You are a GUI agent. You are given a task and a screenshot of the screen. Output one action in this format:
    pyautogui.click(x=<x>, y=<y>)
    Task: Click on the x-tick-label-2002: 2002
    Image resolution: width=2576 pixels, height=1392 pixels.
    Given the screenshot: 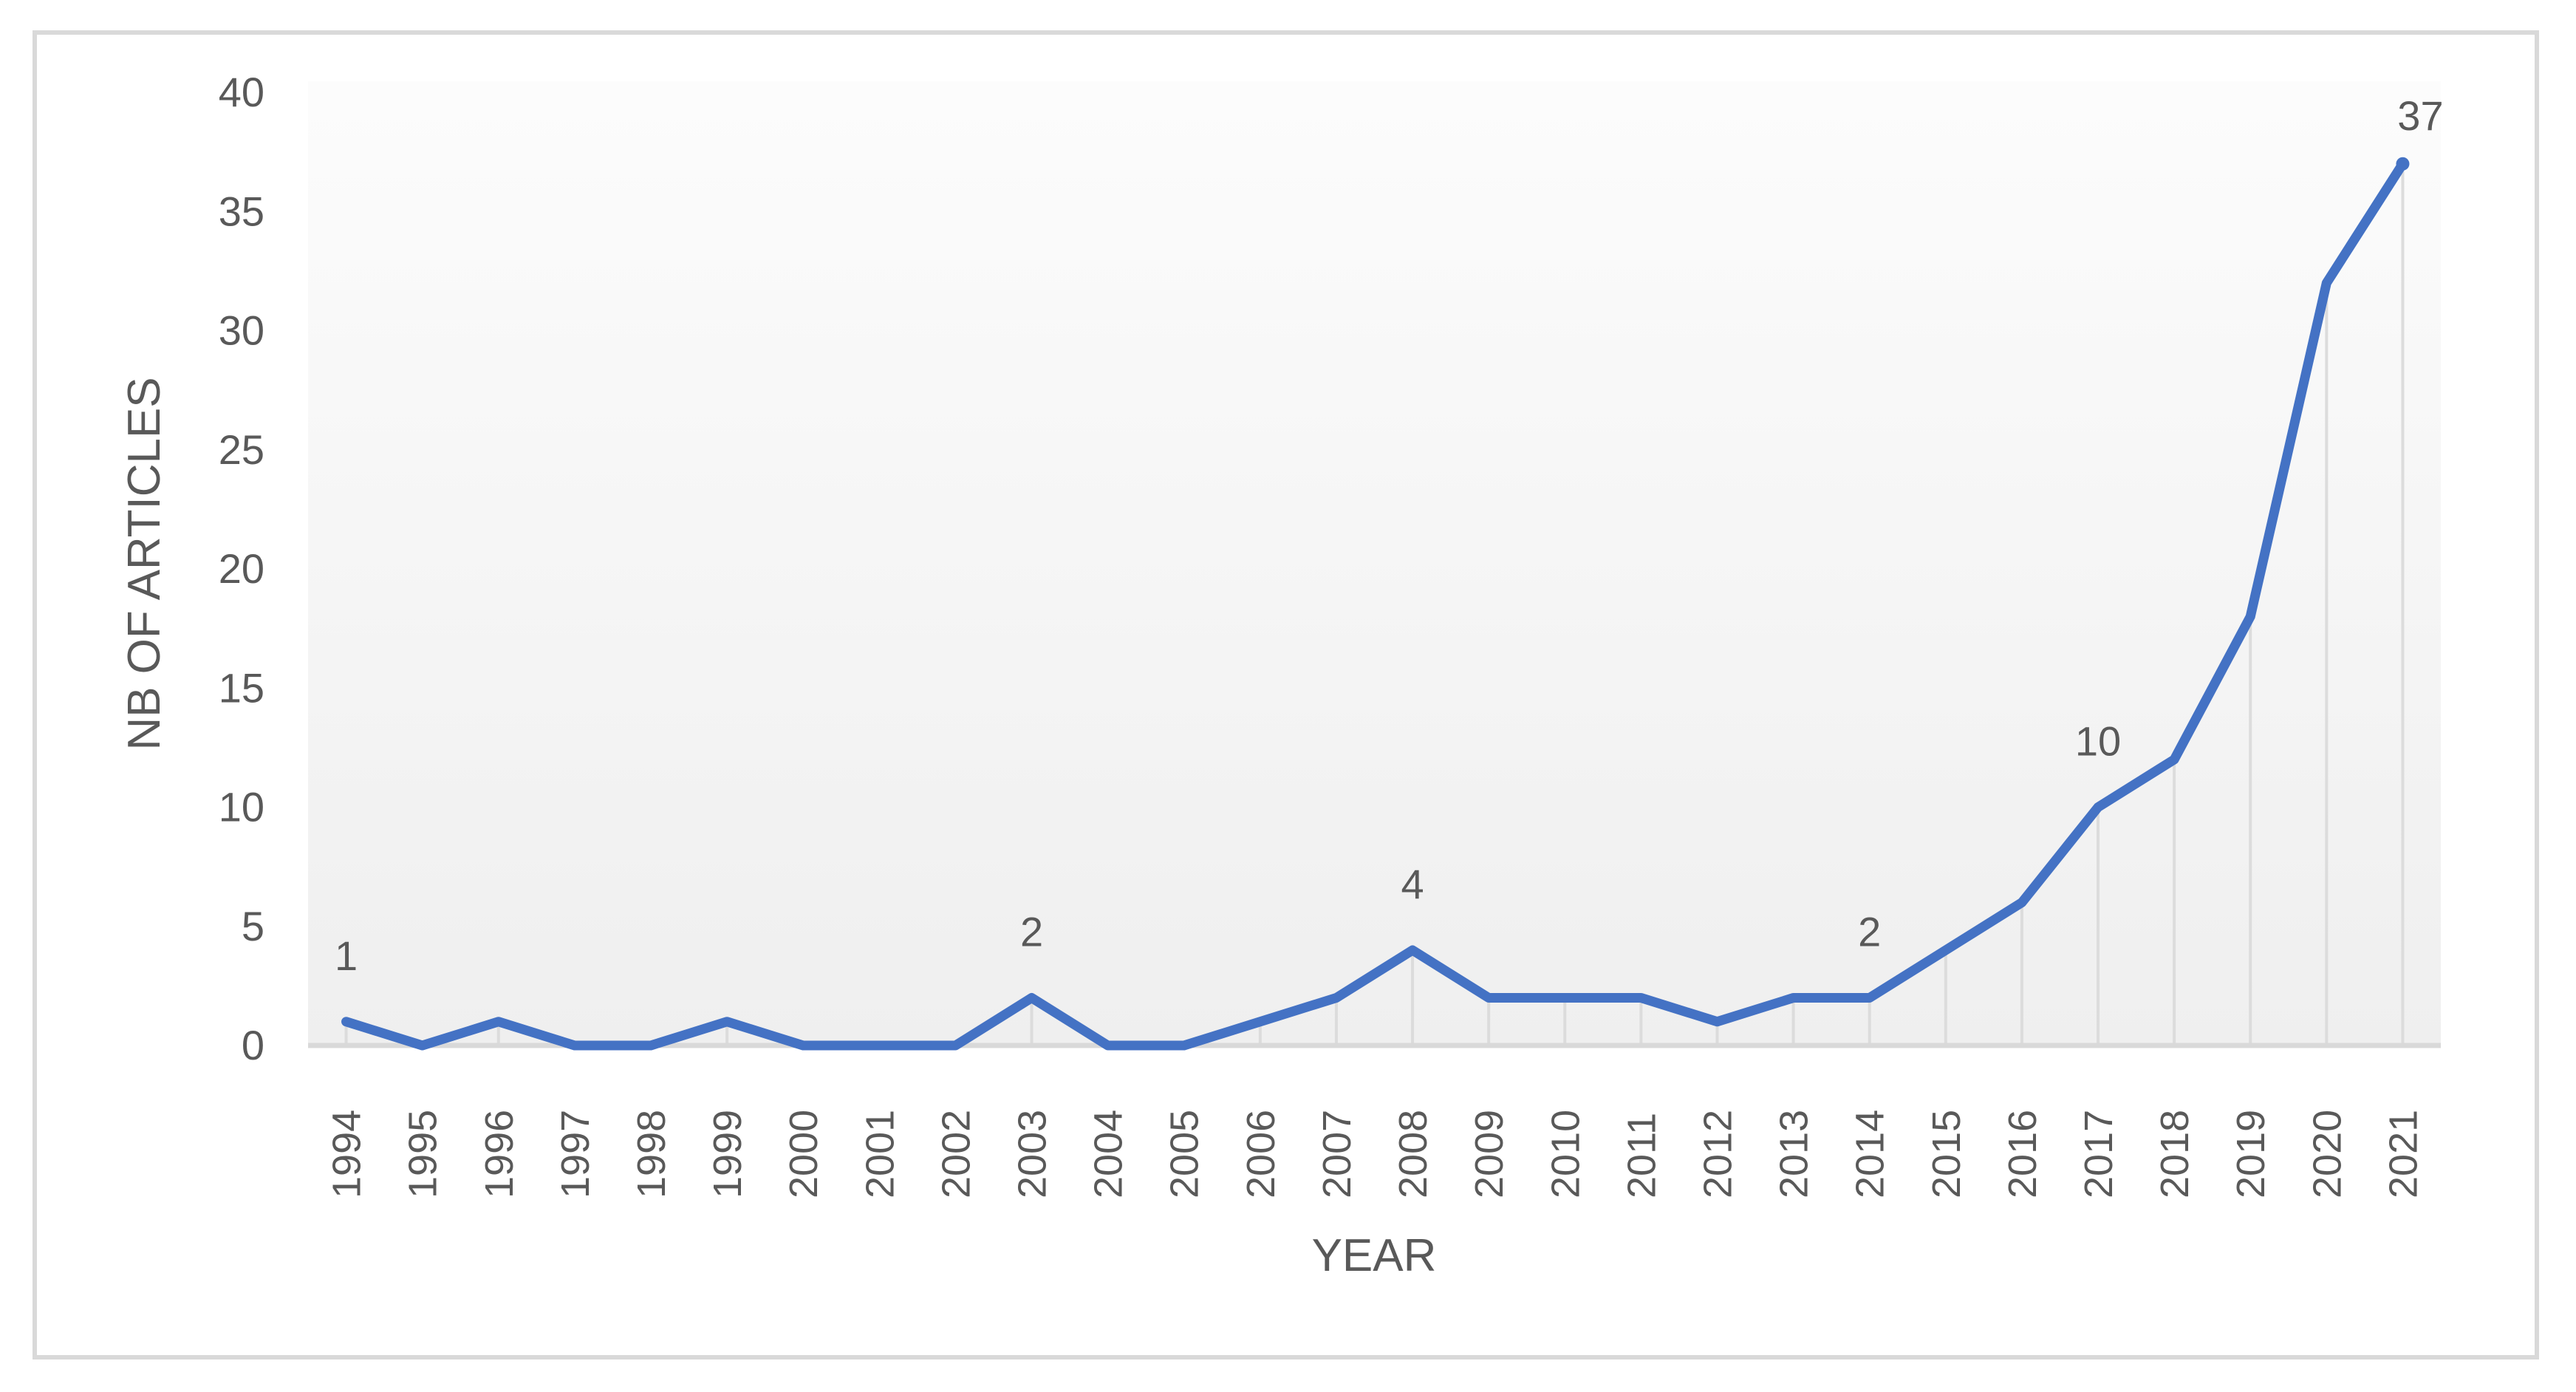 What is the action you would take?
    pyautogui.click(x=956, y=1154)
    